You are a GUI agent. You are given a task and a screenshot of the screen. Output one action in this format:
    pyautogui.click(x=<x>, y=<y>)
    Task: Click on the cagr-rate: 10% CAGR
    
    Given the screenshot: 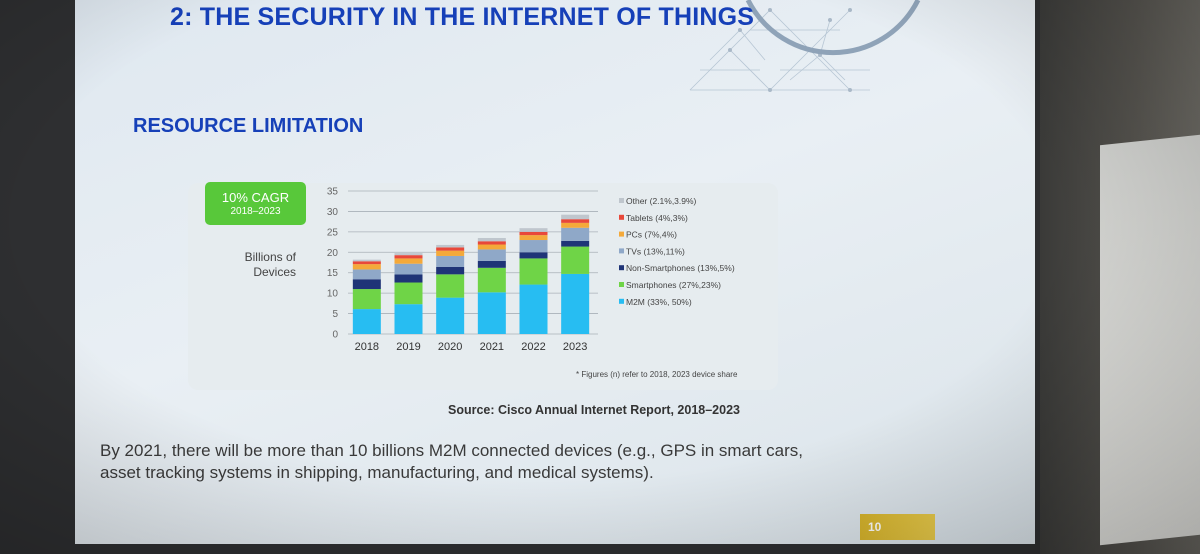 What is the action you would take?
    pyautogui.click(x=255, y=197)
    